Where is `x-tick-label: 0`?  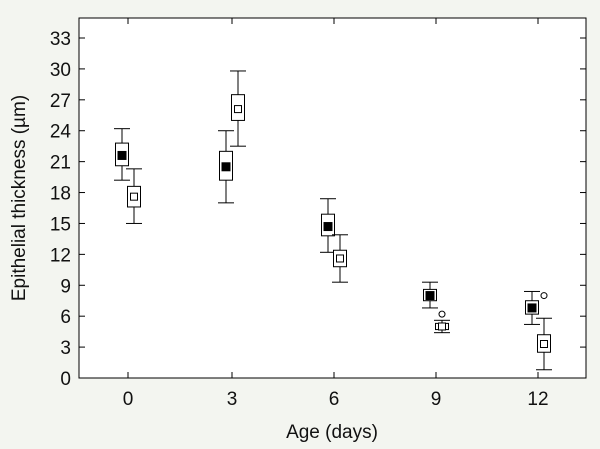 x-tick-label: 0 is located at coordinates (128, 399).